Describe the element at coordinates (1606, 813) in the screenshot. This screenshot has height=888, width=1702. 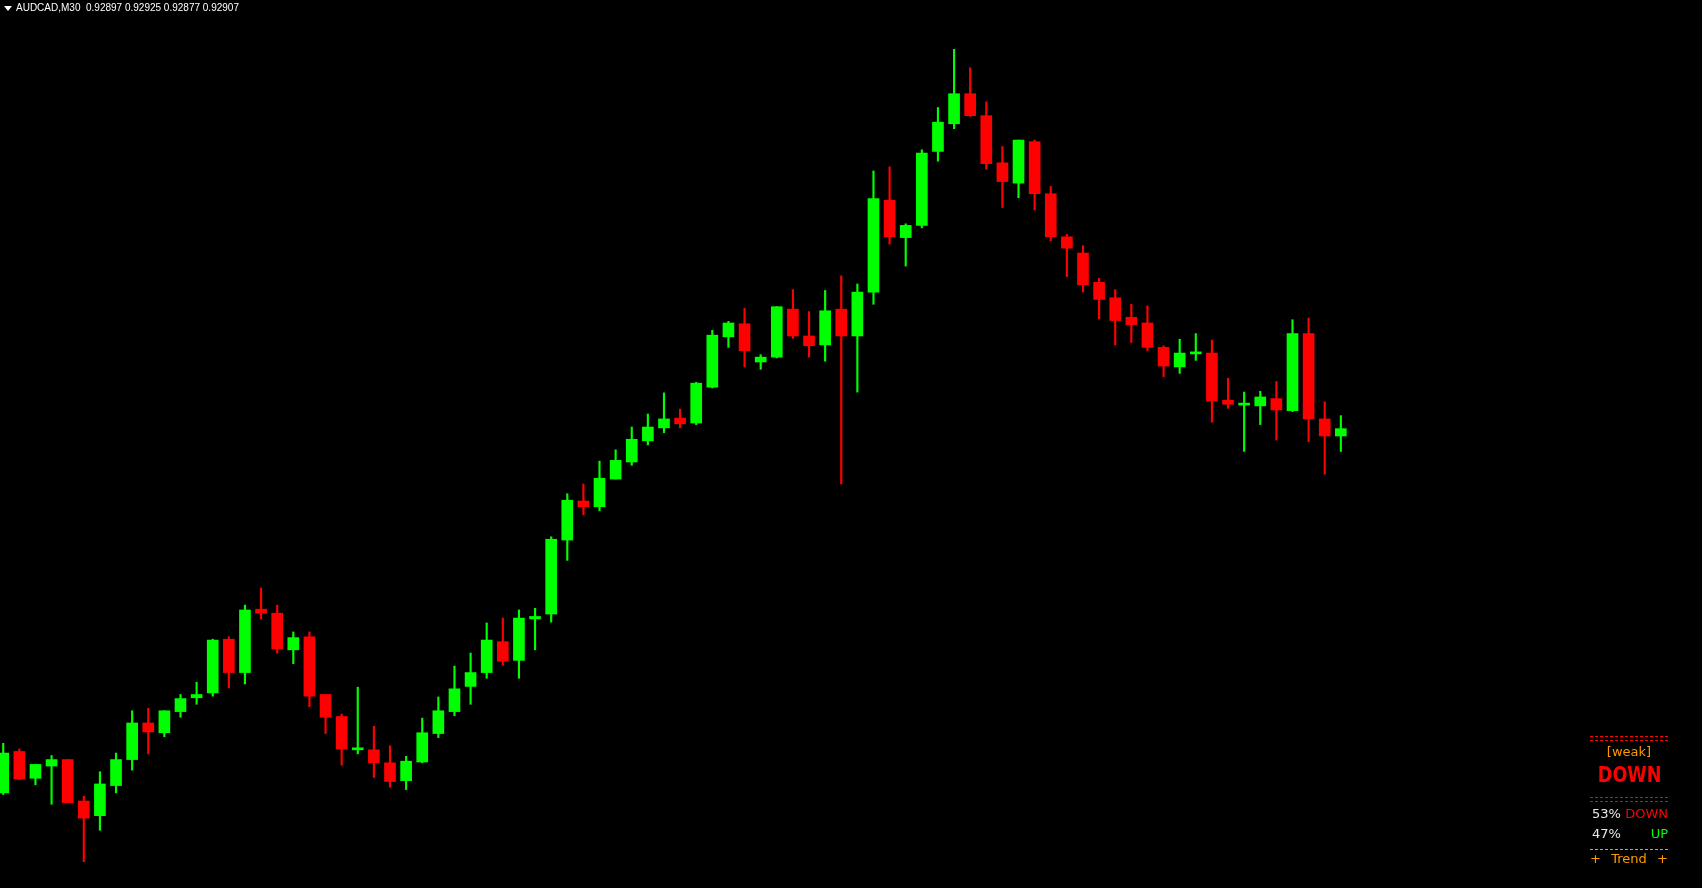
I see `text: 53%` at that location.